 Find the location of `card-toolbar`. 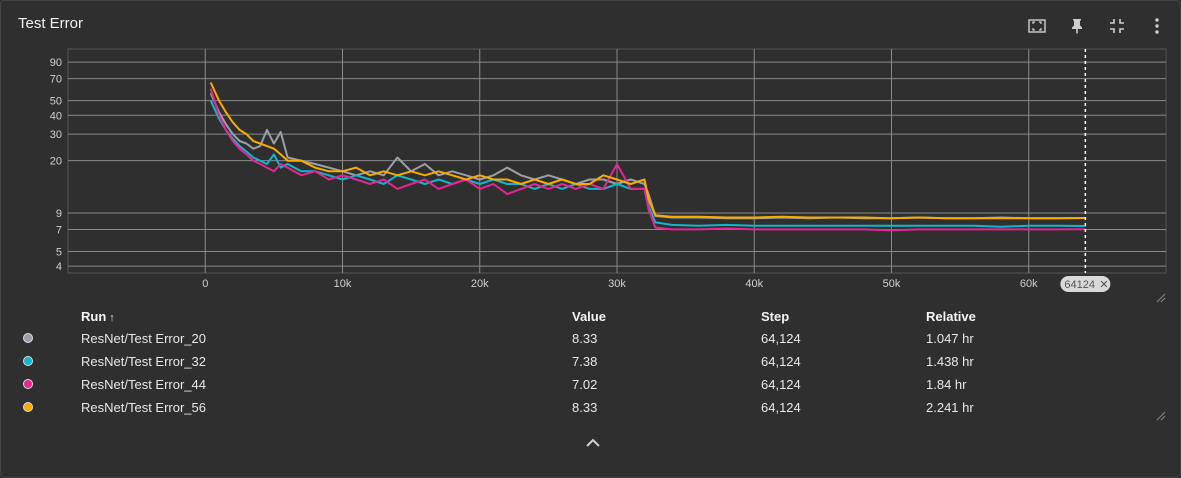

card-toolbar is located at coordinates (1097, 26).